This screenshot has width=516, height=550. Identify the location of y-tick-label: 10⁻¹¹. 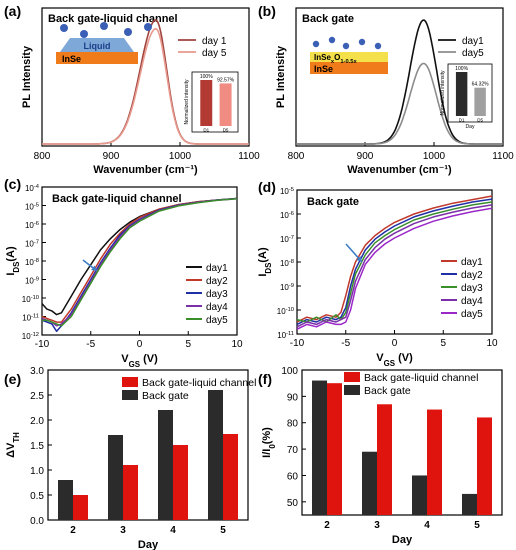
(285, 335).